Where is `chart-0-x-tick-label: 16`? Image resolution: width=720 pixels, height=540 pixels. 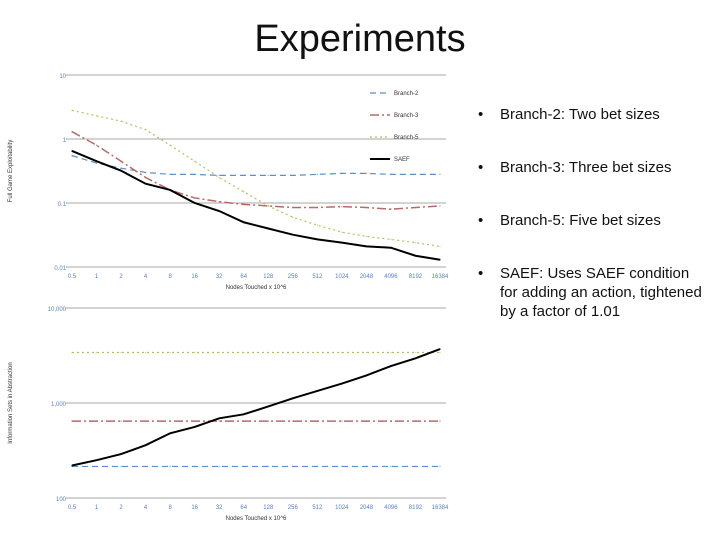 chart-0-x-tick-label: 16 is located at coordinates (194, 277).